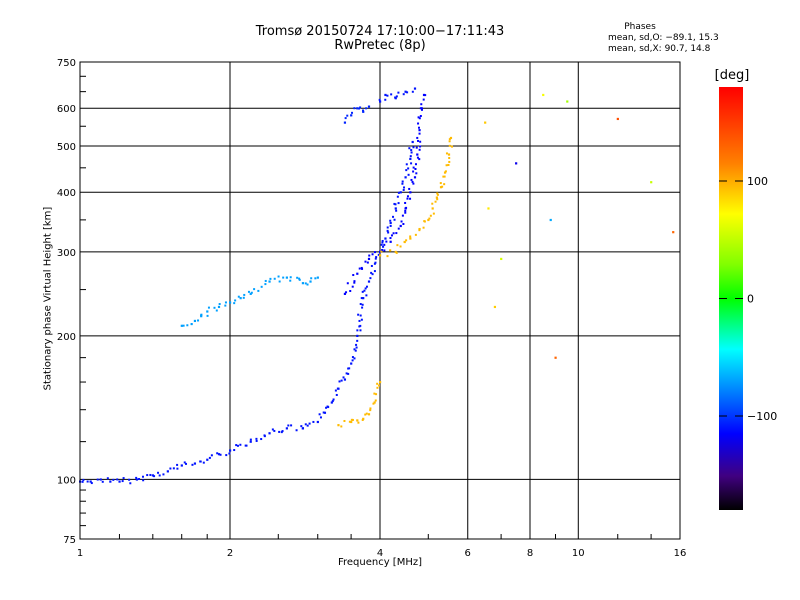  Describe the element at coordinates (757, 181) in the screenshot. I see `colorbar-tick-label: 100` at that location.